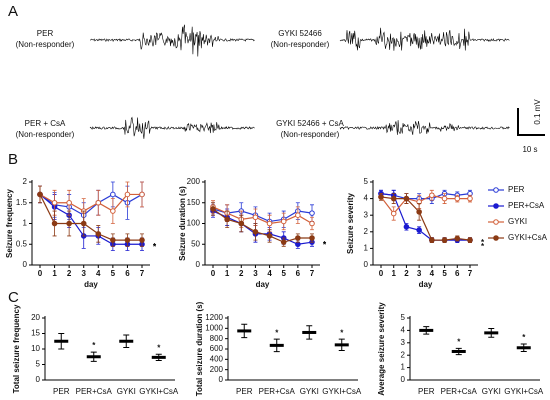 The width and height of the screenshot is (550, 400). Describe the element at coordinates (526, 205) in the screenshot. I see `legend-label: PER+CsA` at that location.